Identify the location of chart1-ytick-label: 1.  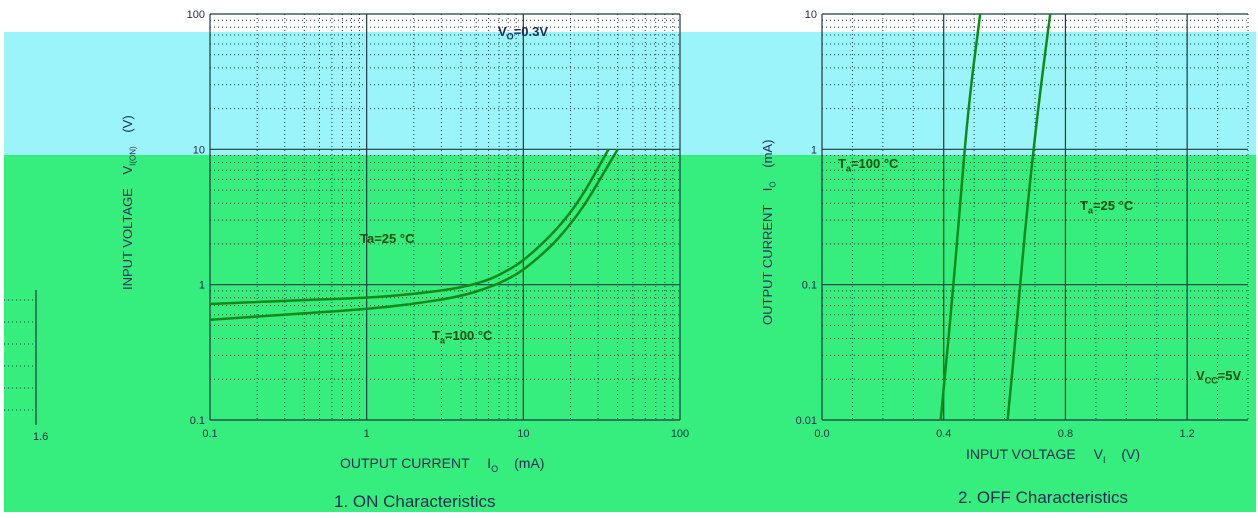
(202, 286).